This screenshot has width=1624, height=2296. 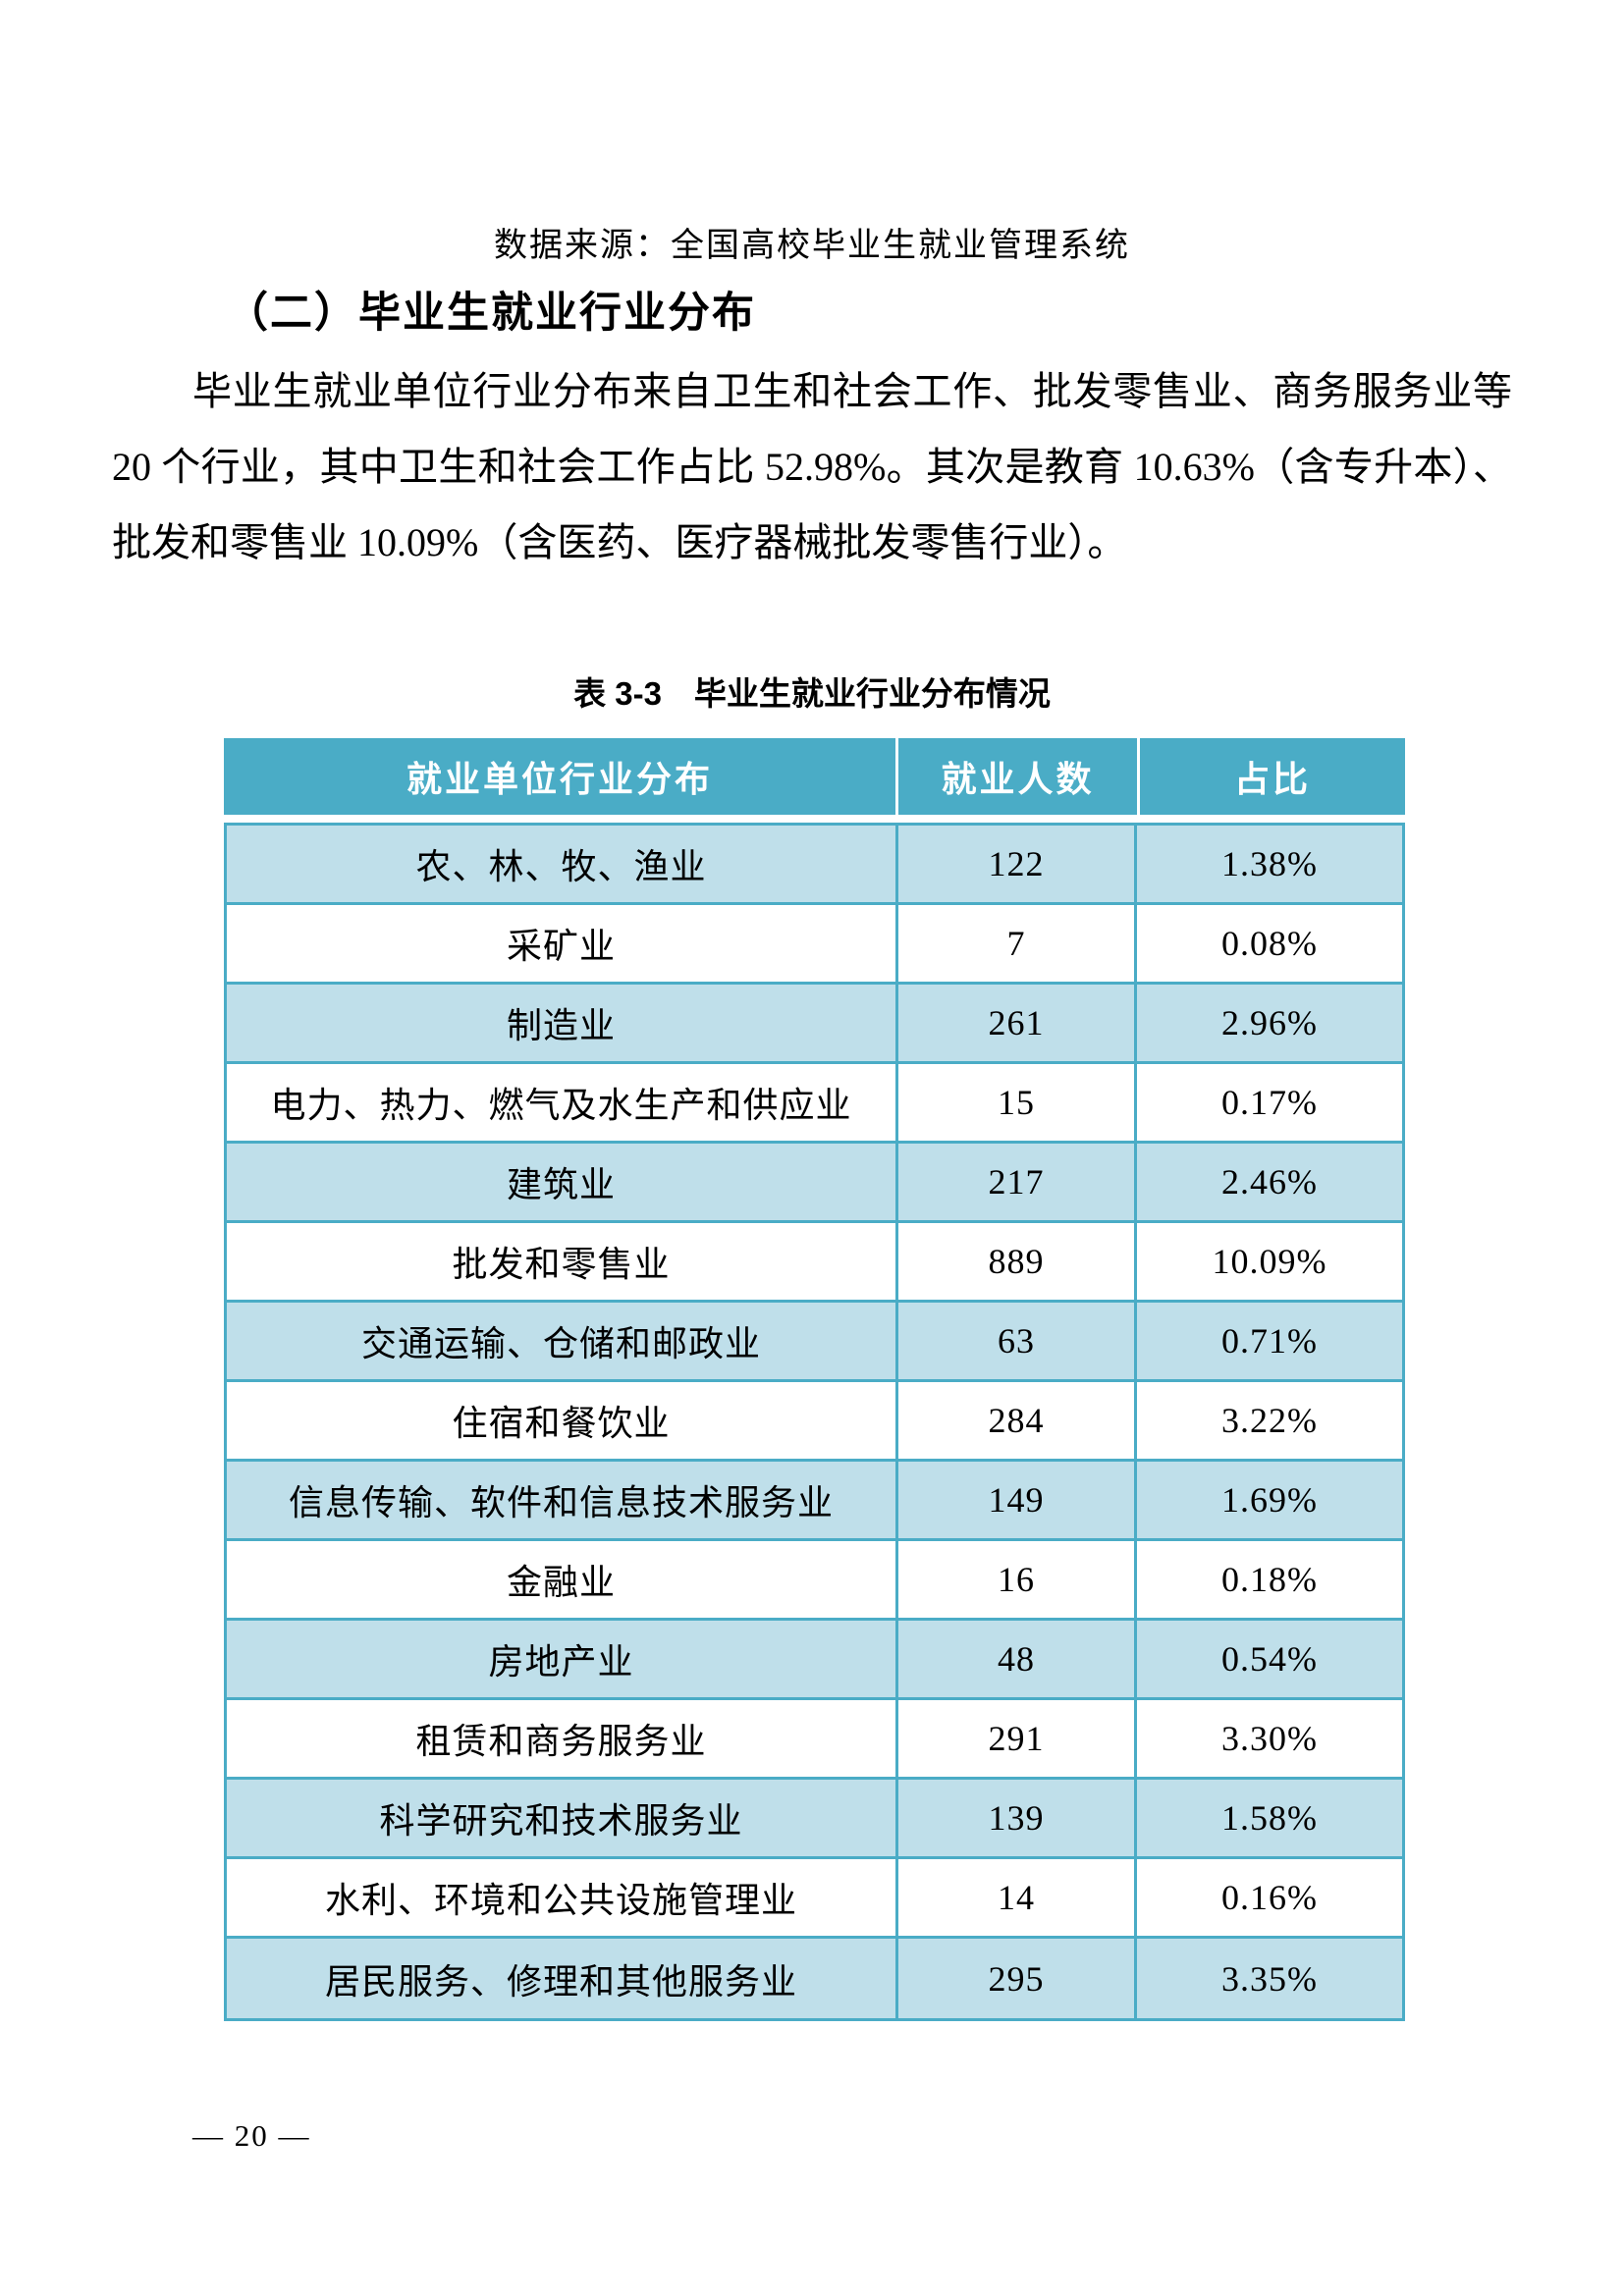 What do you see at coordinates (562, 1818) in the screenshot?
I see `industry-cell: 科学研究和技术服务业` at bounding box center [562, 1818].